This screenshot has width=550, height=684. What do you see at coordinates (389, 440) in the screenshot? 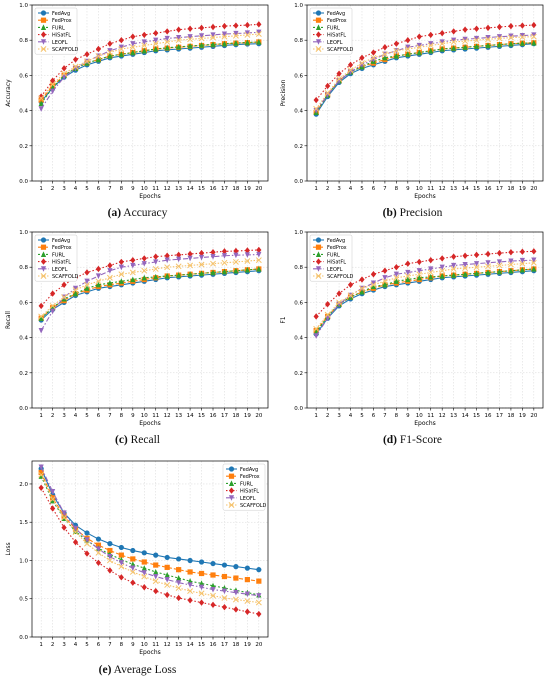
I see `caption-d-letter: (d)` at bounding box center [389, 440].